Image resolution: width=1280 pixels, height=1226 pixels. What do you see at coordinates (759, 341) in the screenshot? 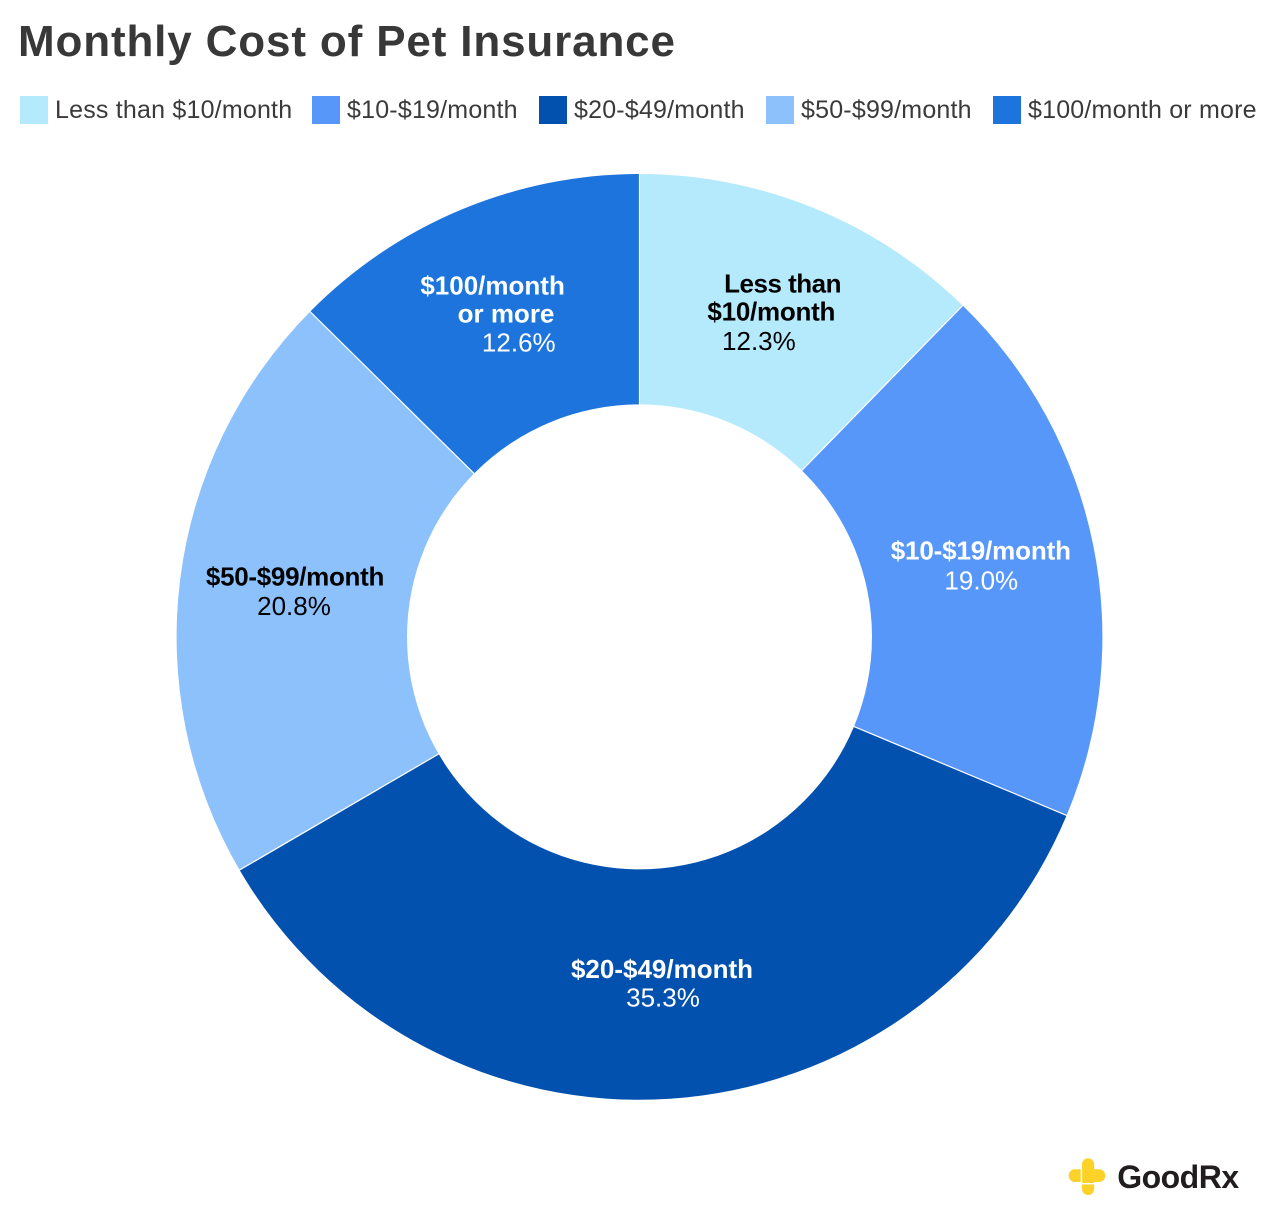
I see `svg-text: 12.3%` at bounding box center [759, 341].